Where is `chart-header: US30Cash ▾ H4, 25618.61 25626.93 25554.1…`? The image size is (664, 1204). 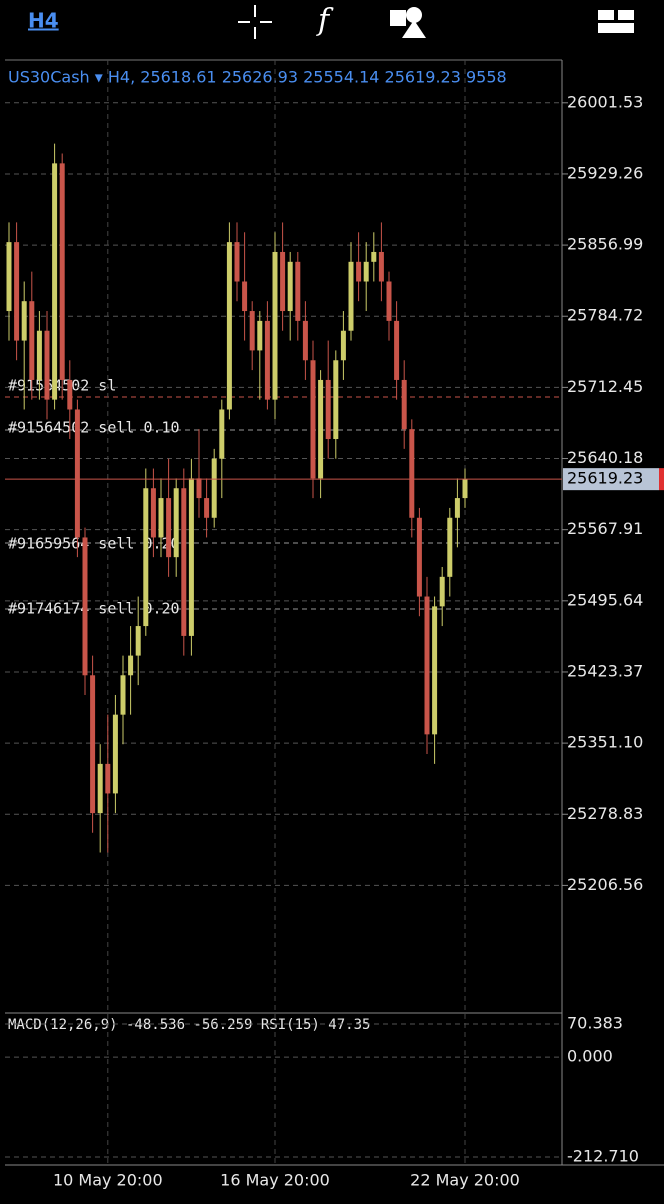 chart-header: US30Cash ▾ H4, 25618.61 25626.93 25554.1… is located at coordinates (257, 77).